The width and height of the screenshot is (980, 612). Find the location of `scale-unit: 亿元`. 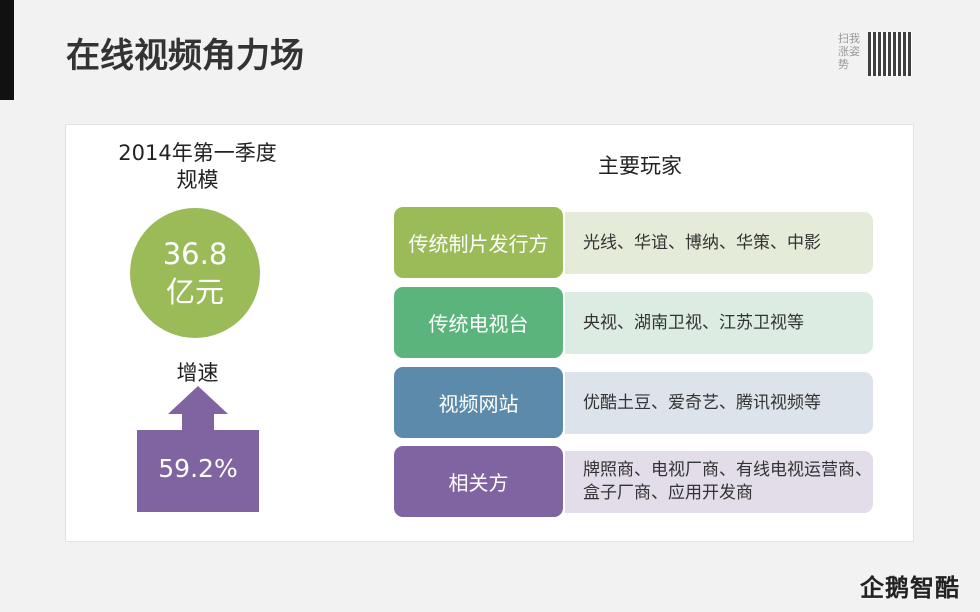

scale-unit: 亿元 is located at coordinates (194, 292).